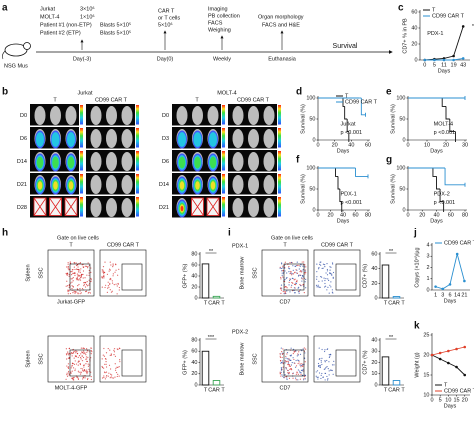  Describe the element at coordinates (41, 358) in the screenshot. I see `y-axis-label: SSC` at that location.